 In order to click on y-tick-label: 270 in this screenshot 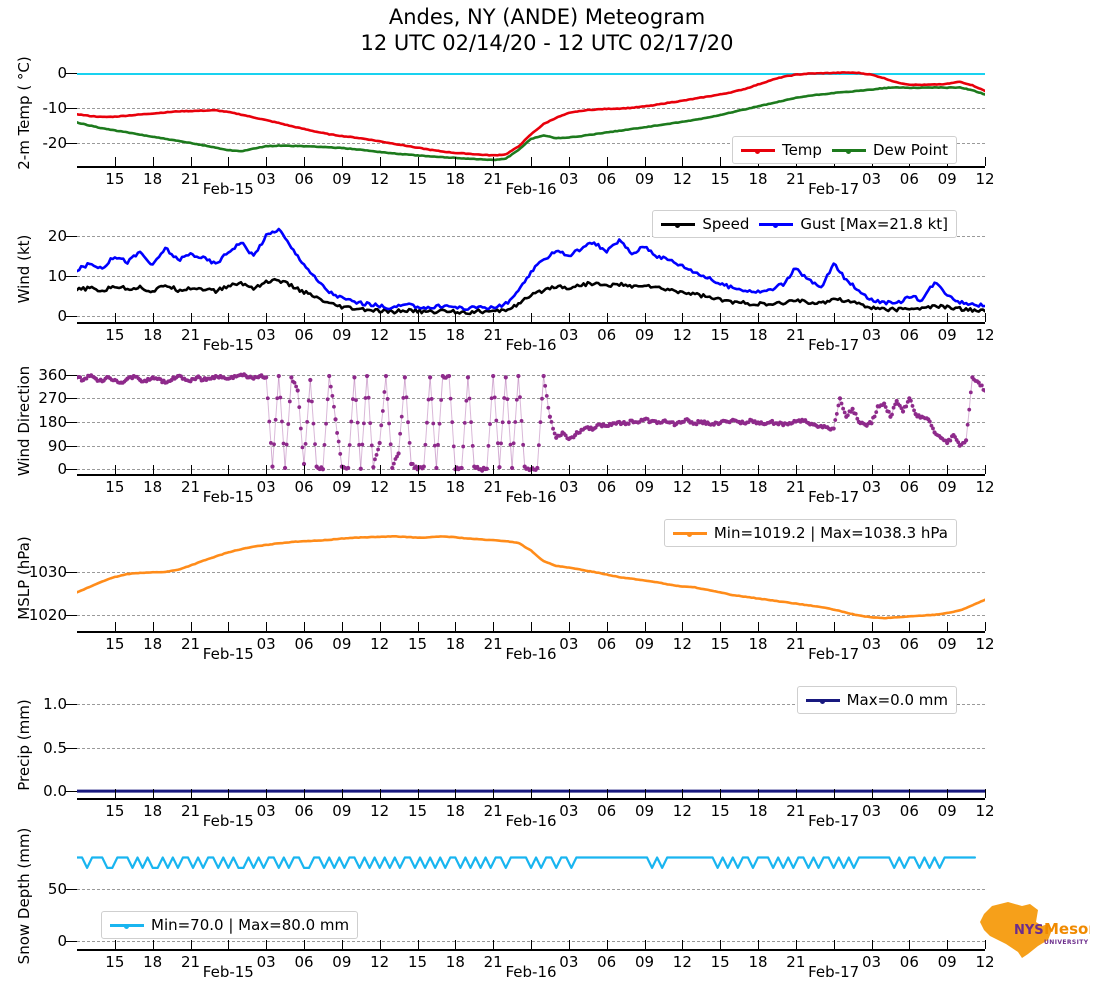, I will do `click(52, 398)`.